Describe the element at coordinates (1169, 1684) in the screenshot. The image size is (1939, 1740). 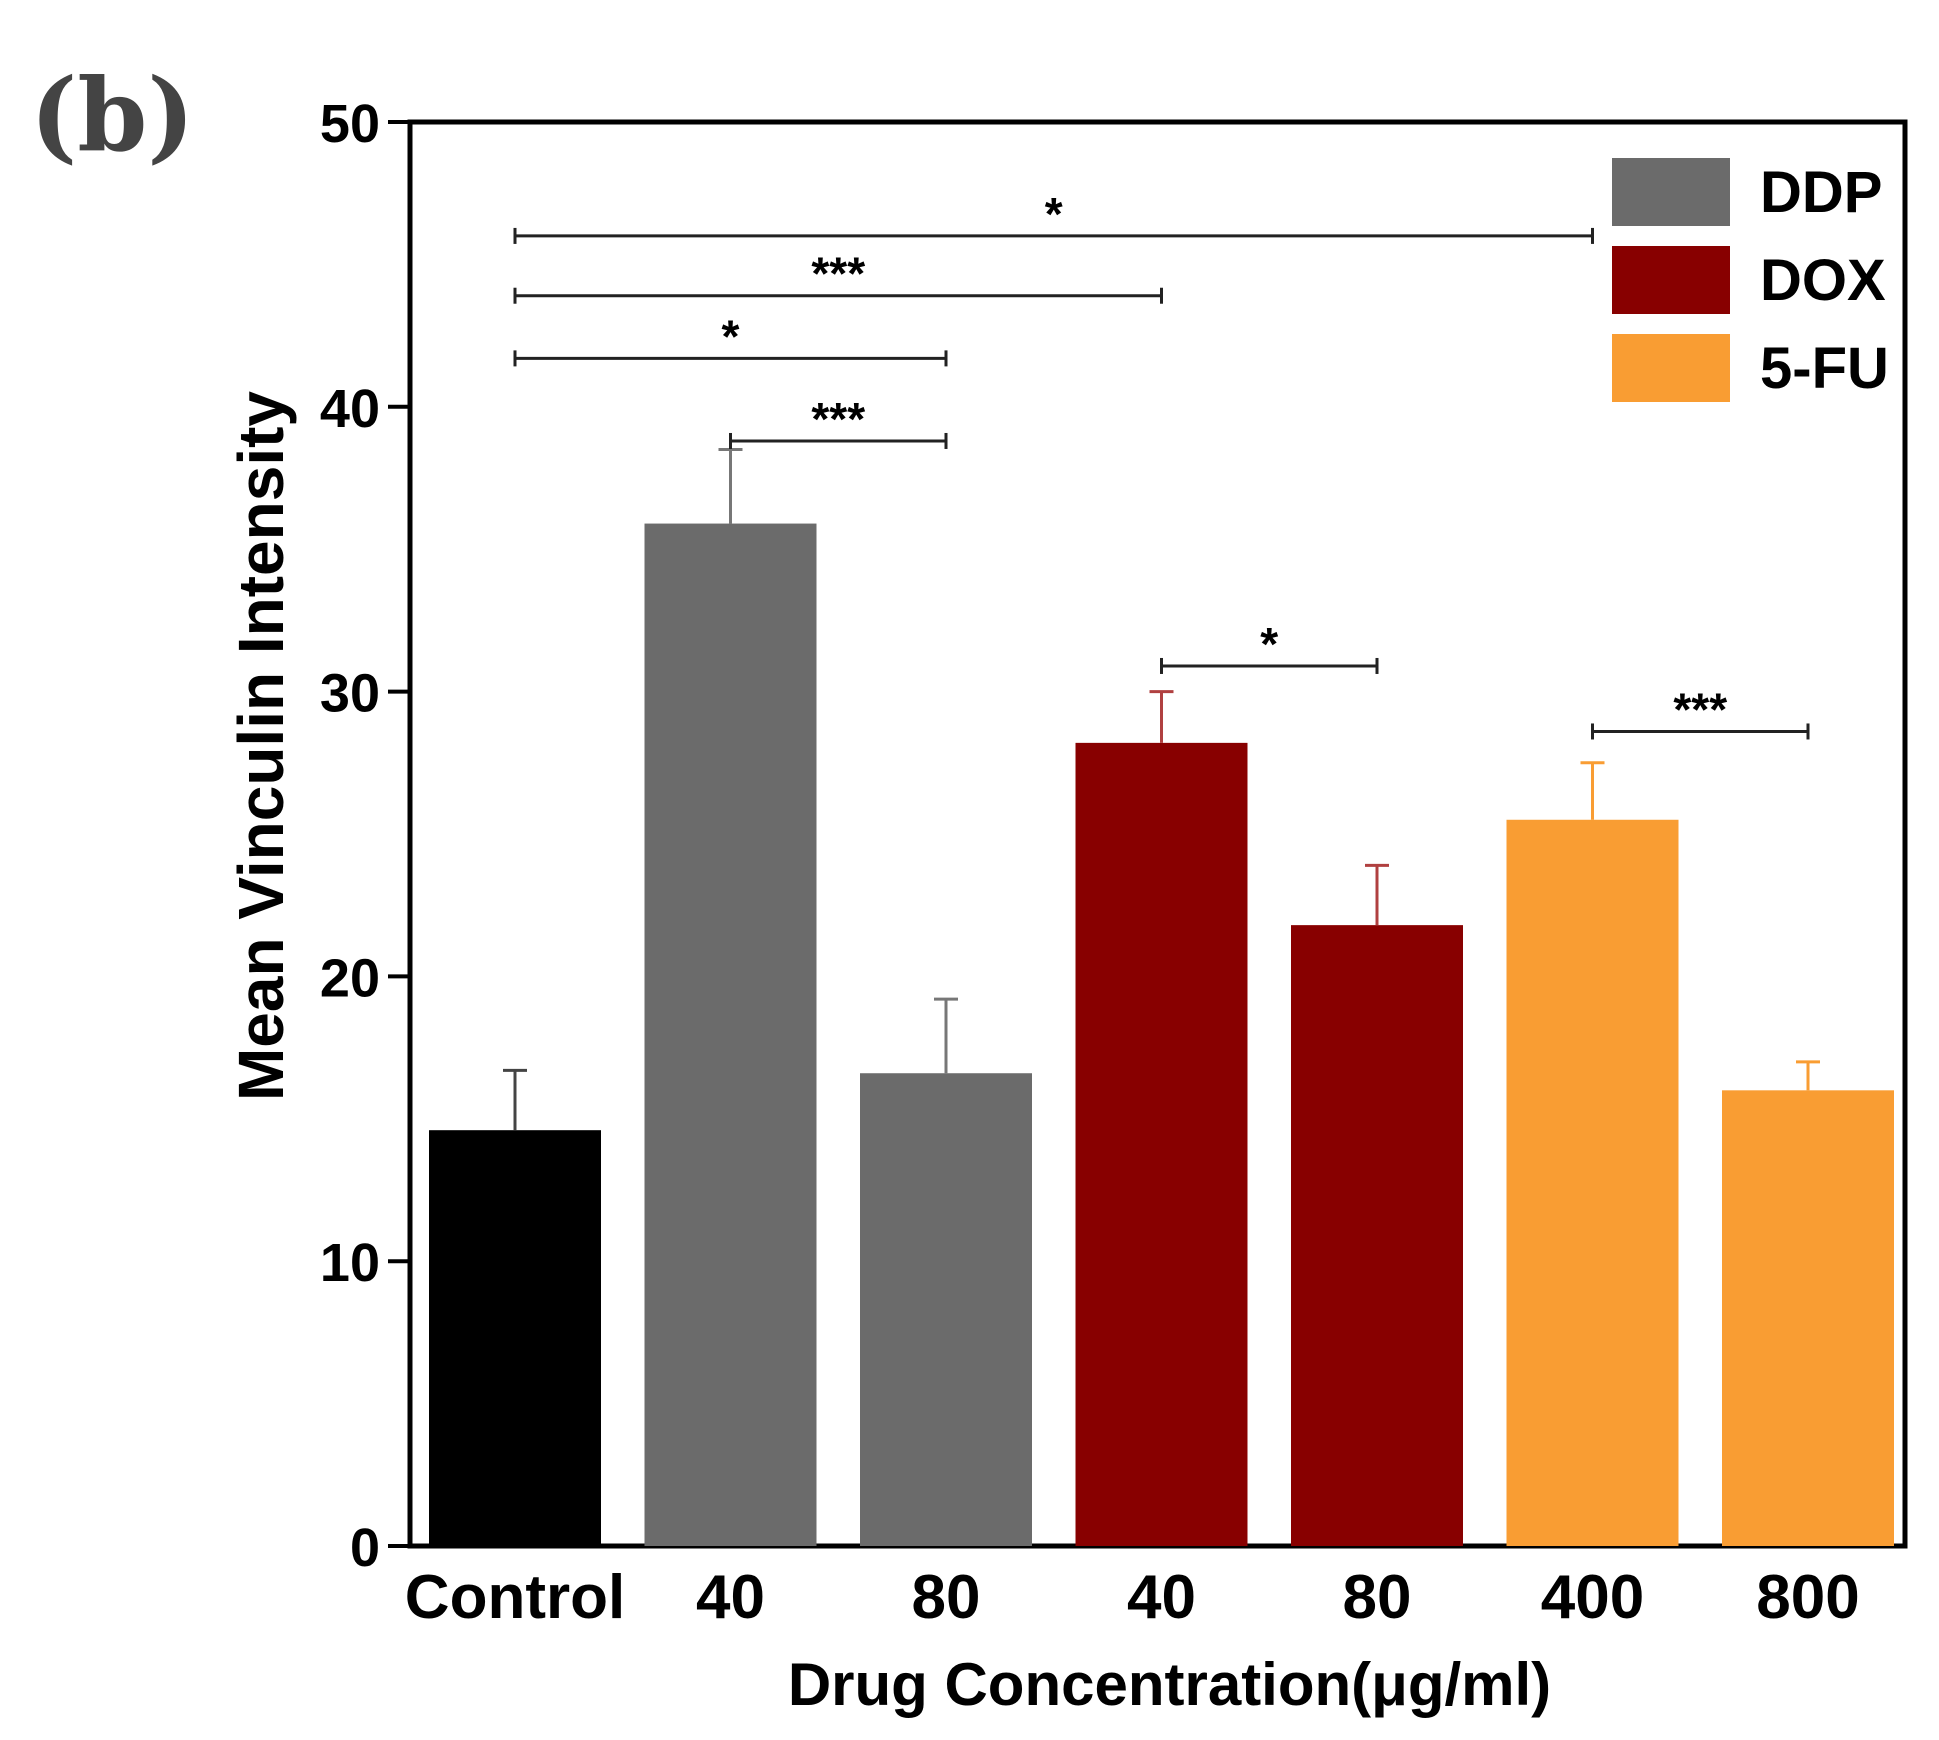
I see `x-axis-label: Drug Concentration(μg/ml)` at that location.